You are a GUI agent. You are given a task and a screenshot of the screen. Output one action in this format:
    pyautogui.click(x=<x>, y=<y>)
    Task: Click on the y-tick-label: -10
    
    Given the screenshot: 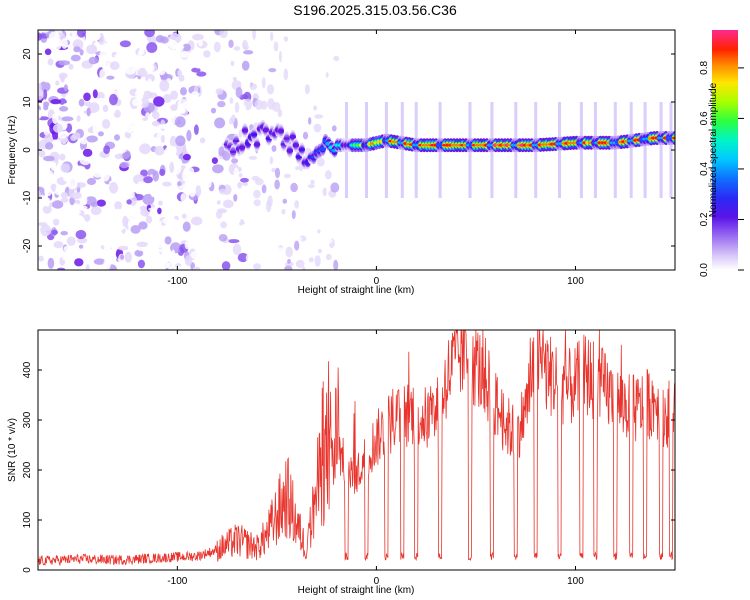 What is the action you would take?
    pyautogui.click(x=27, y=197)
    